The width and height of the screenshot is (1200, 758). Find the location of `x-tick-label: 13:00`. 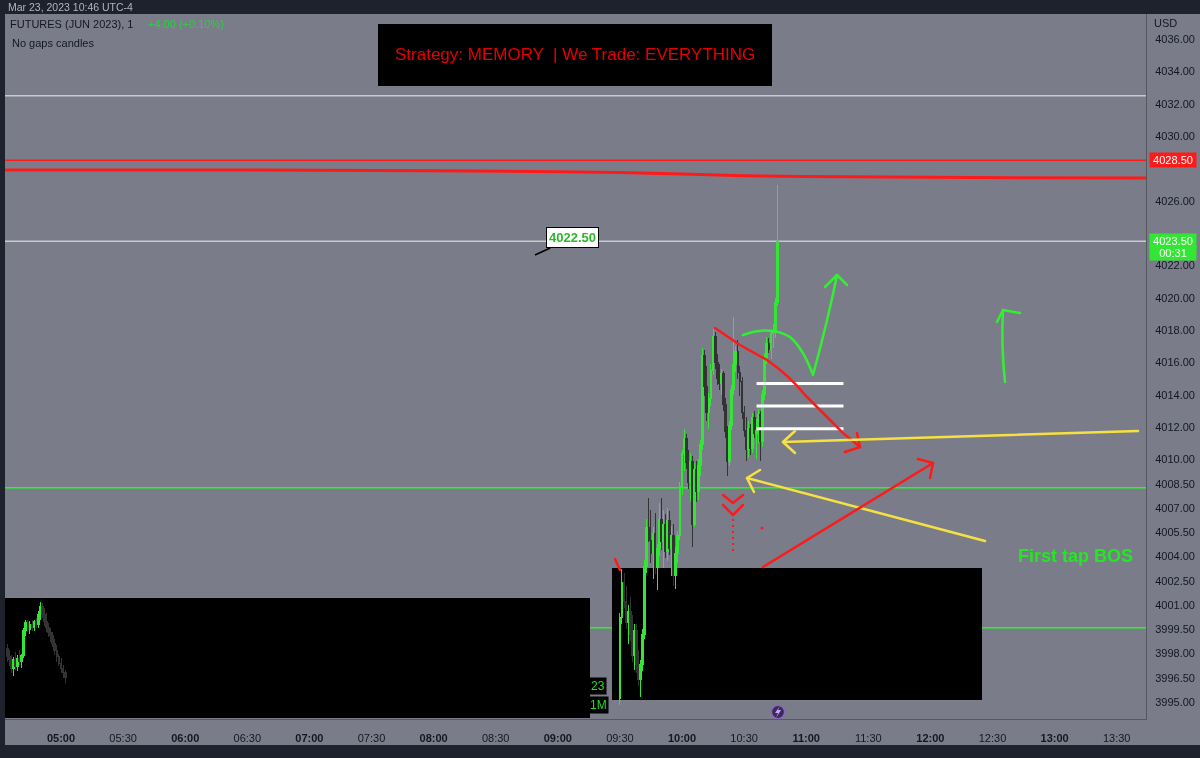

x-tick-label: 13:00 is located at coordinates (1054, 738).